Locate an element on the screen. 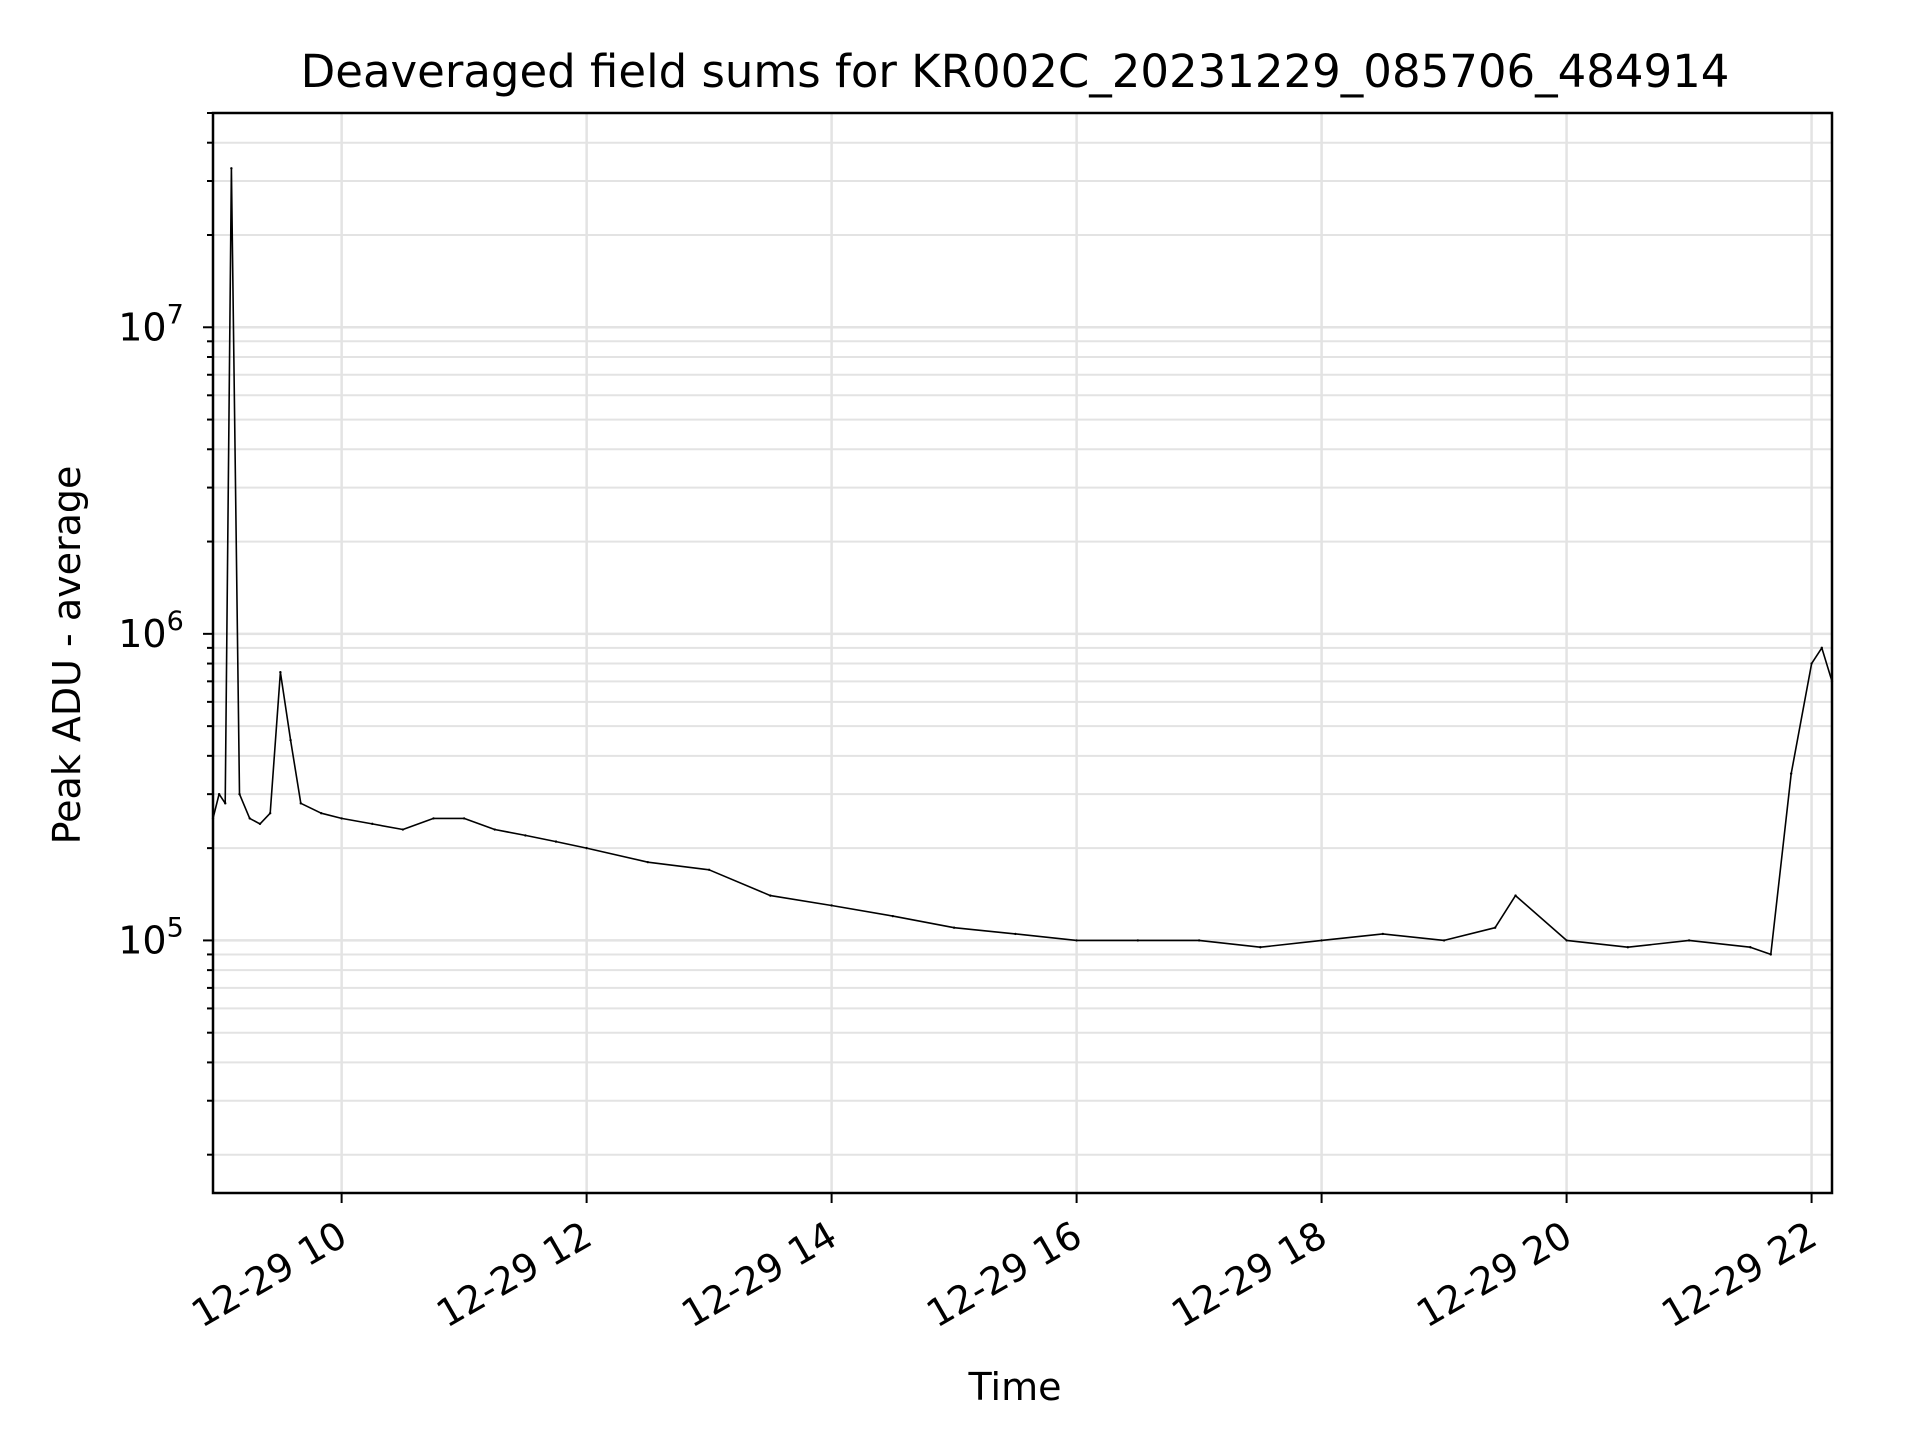 This screenshot has height=1440, width=1920. x-tick-label: 12-29 16 is located at coordinates (1004, 1275).